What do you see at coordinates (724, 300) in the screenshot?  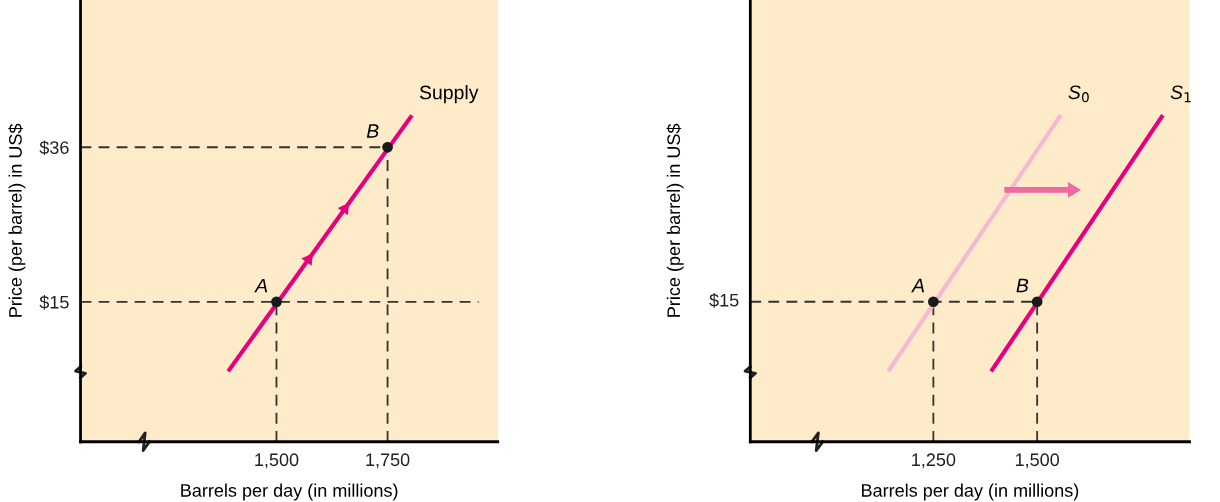 I see `annotation: $15` at bounding box center [724, 300].